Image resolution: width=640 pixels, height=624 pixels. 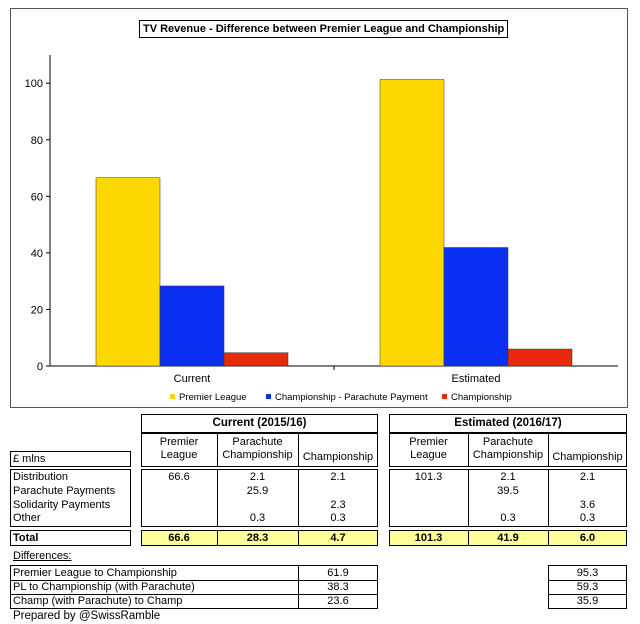 I want to click on units-box, so click(x=70, y=459).